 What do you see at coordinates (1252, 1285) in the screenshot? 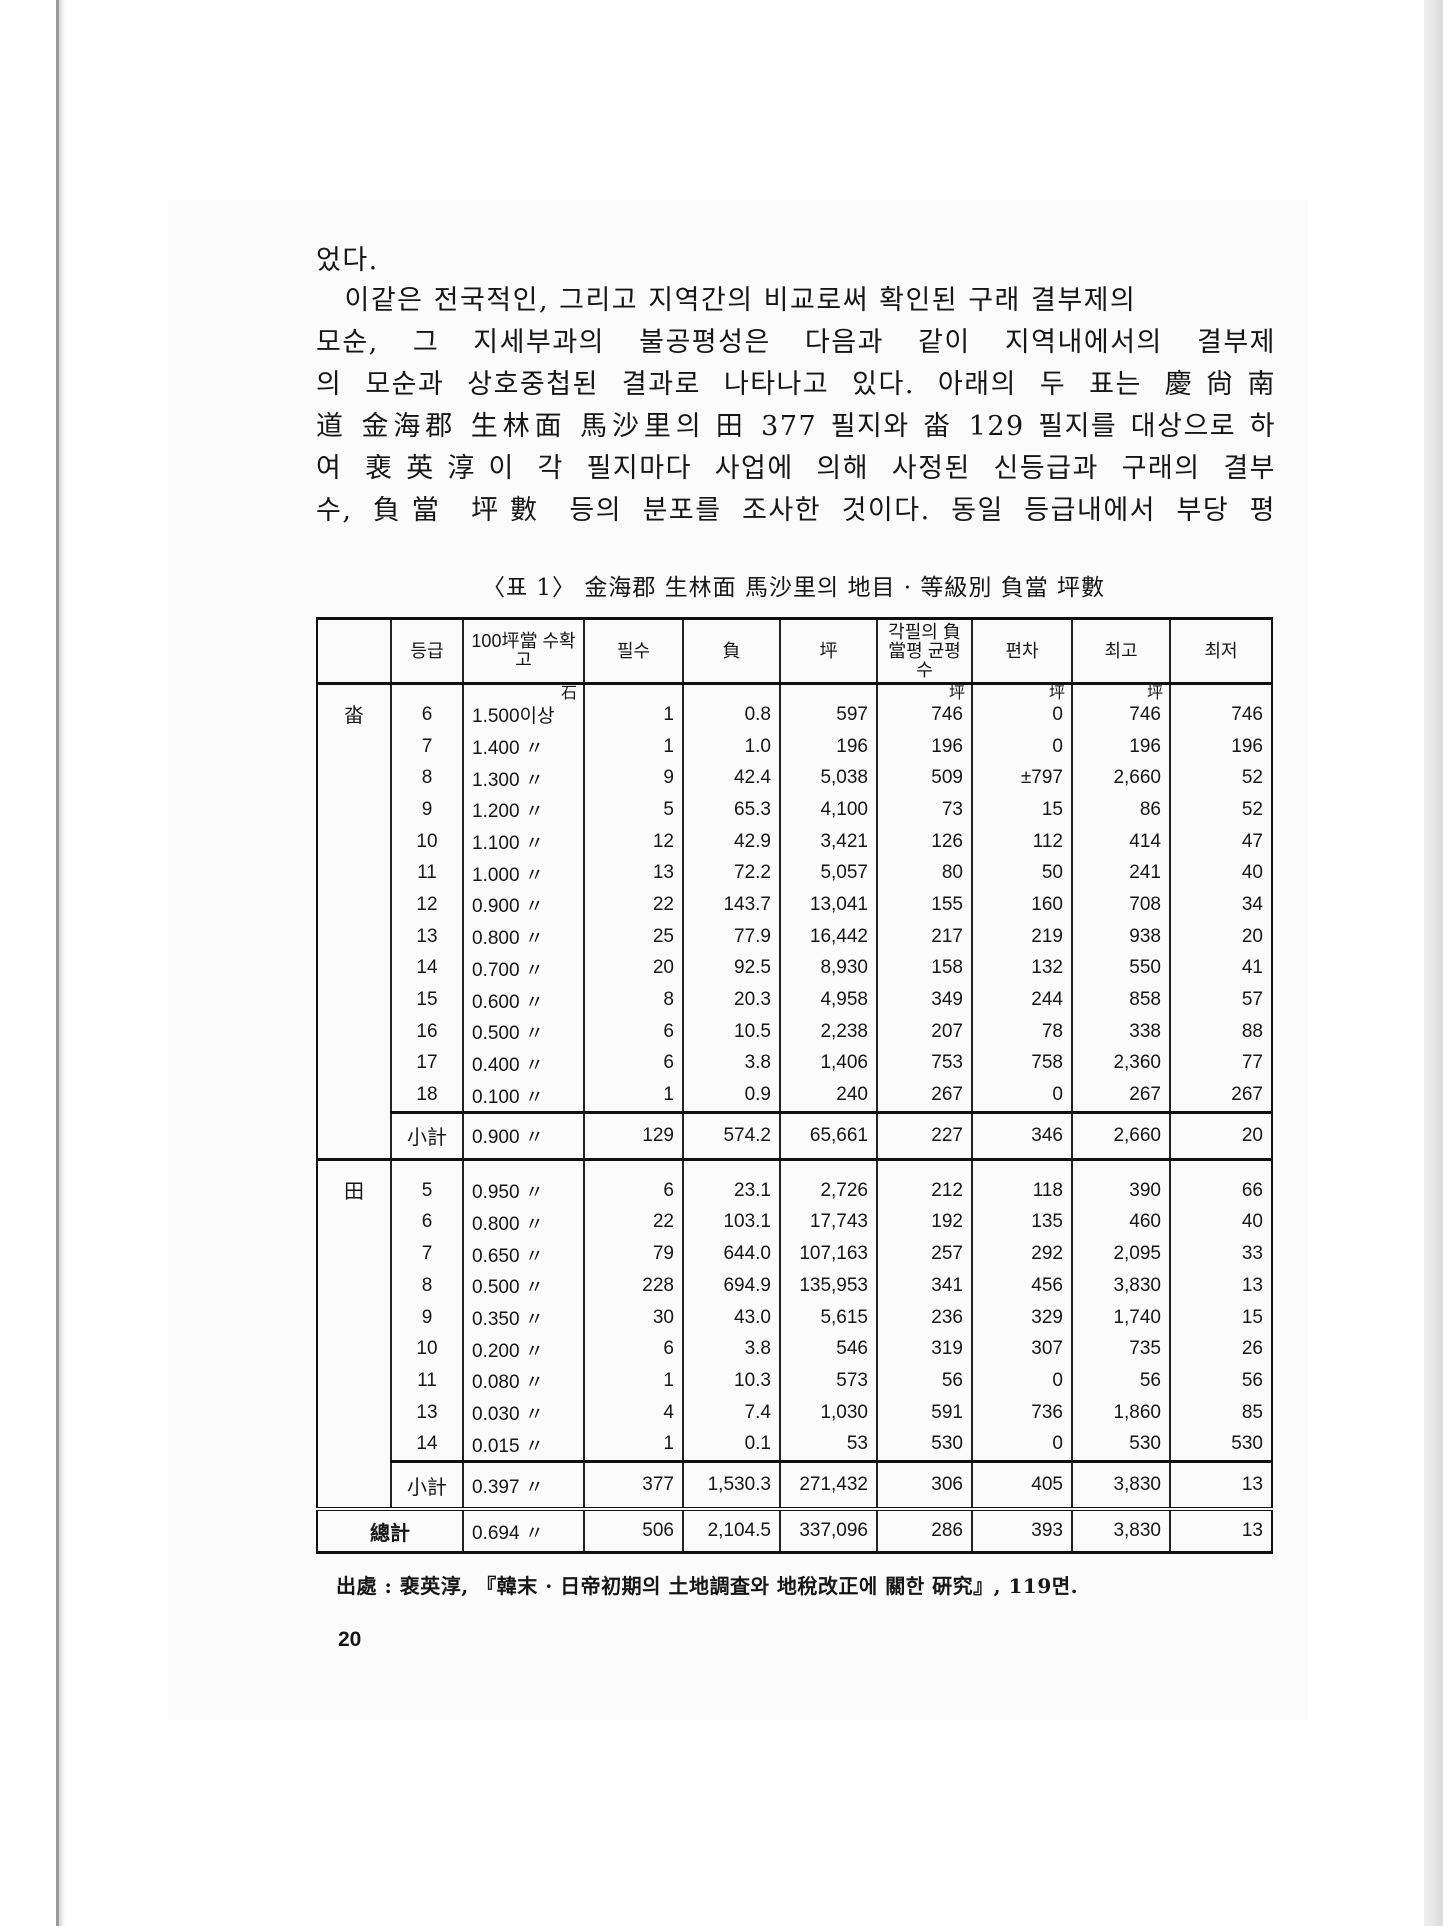
I see `cell-value: 13` at bounding box center [1252, 1285].